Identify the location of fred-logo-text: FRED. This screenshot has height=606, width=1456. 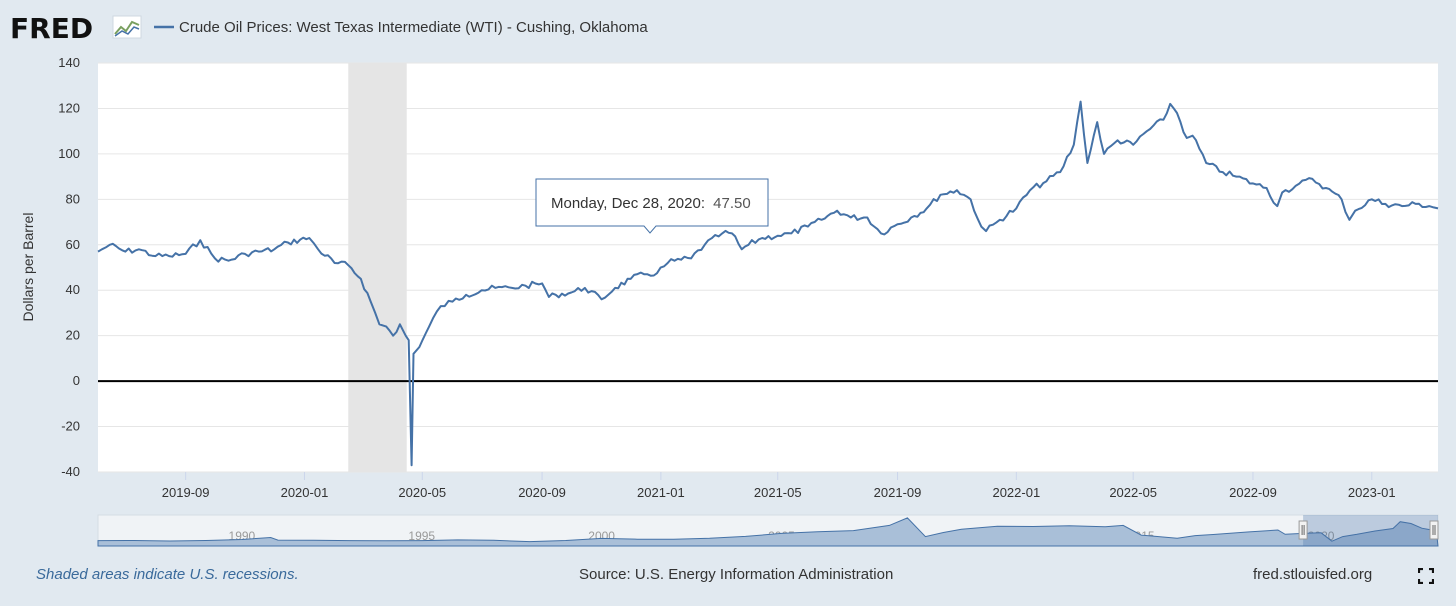
(51, 28).